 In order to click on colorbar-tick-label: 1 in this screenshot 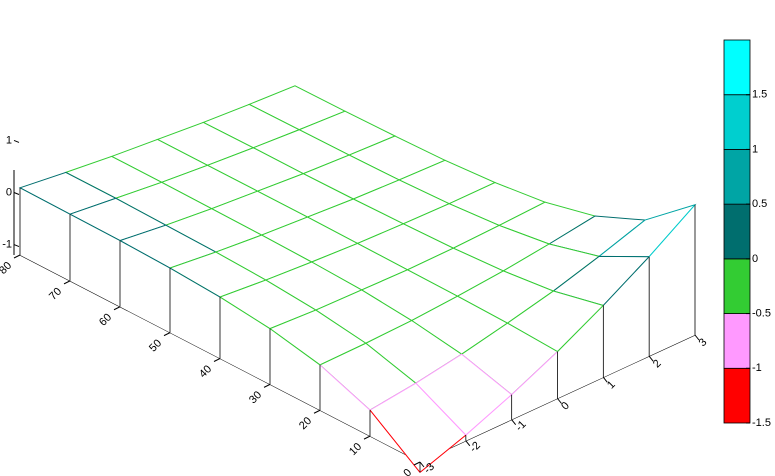, I will do `click(755, 149)`.